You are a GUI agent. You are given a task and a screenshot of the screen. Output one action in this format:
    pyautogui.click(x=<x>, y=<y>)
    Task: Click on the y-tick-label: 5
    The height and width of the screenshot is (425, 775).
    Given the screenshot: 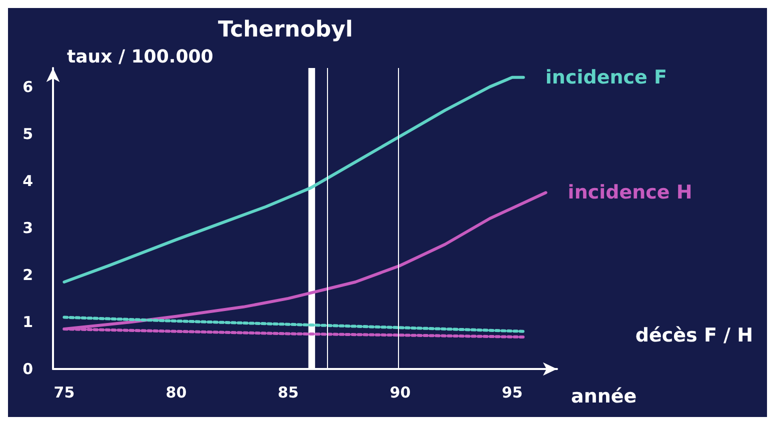 What is the action you would take?
    pyautogui.click(x=27, y=133)
    